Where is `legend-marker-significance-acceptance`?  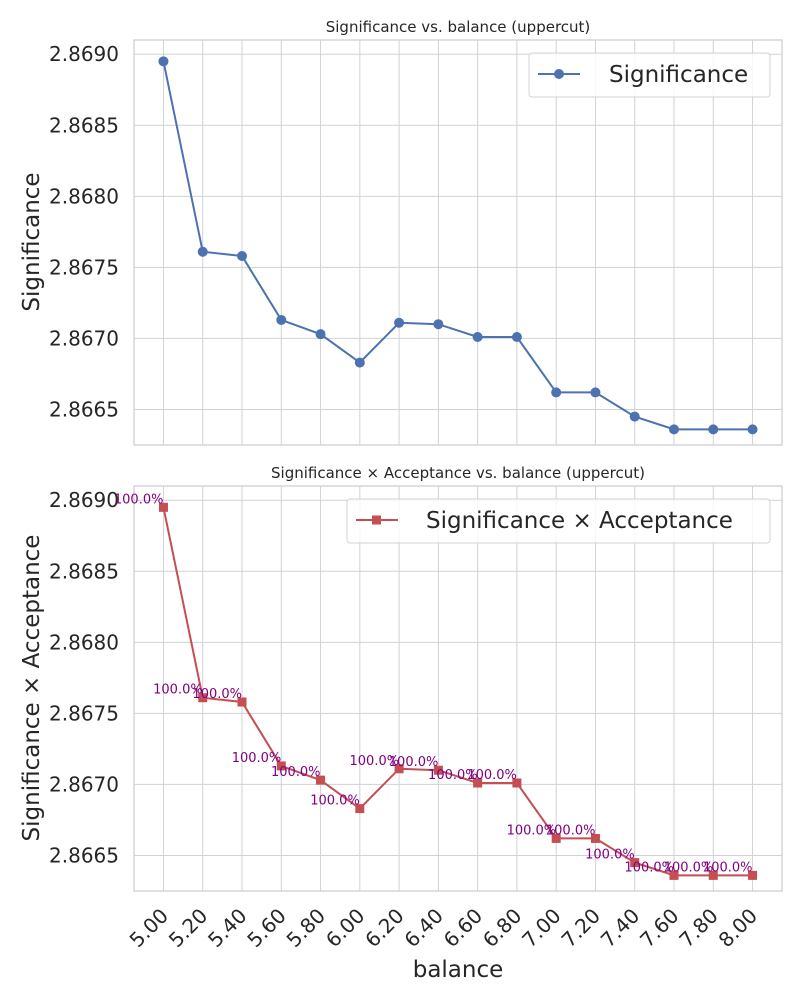
legend-marker-significance-acceptance is located at coordinates (376, 520).